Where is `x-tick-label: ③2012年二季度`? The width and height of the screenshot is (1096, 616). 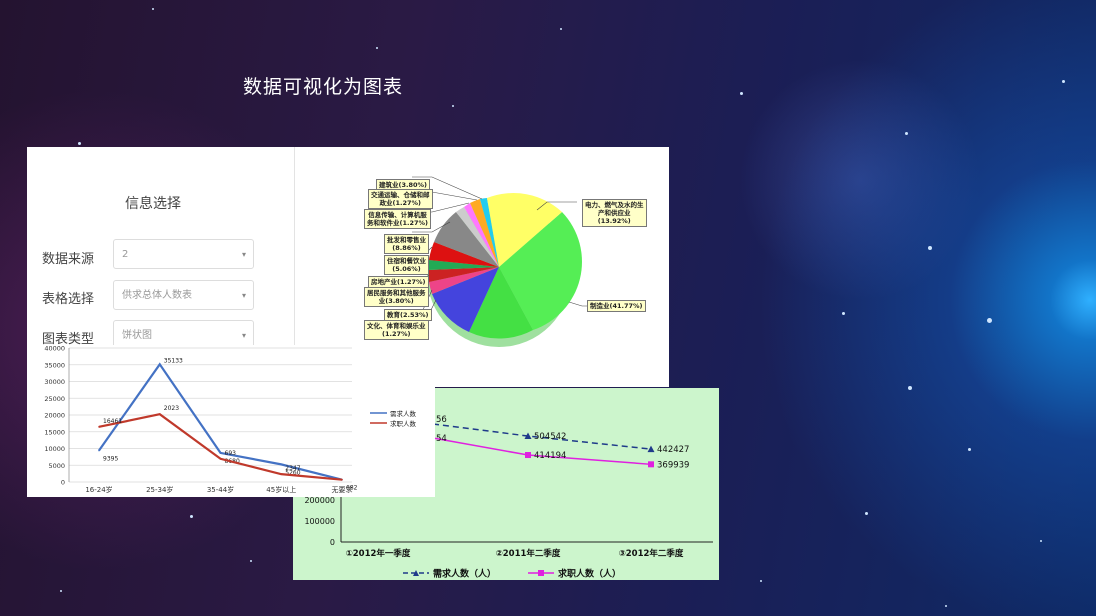
x-tick-label: ③2012年二季度 is located at coordinates (651, 553).